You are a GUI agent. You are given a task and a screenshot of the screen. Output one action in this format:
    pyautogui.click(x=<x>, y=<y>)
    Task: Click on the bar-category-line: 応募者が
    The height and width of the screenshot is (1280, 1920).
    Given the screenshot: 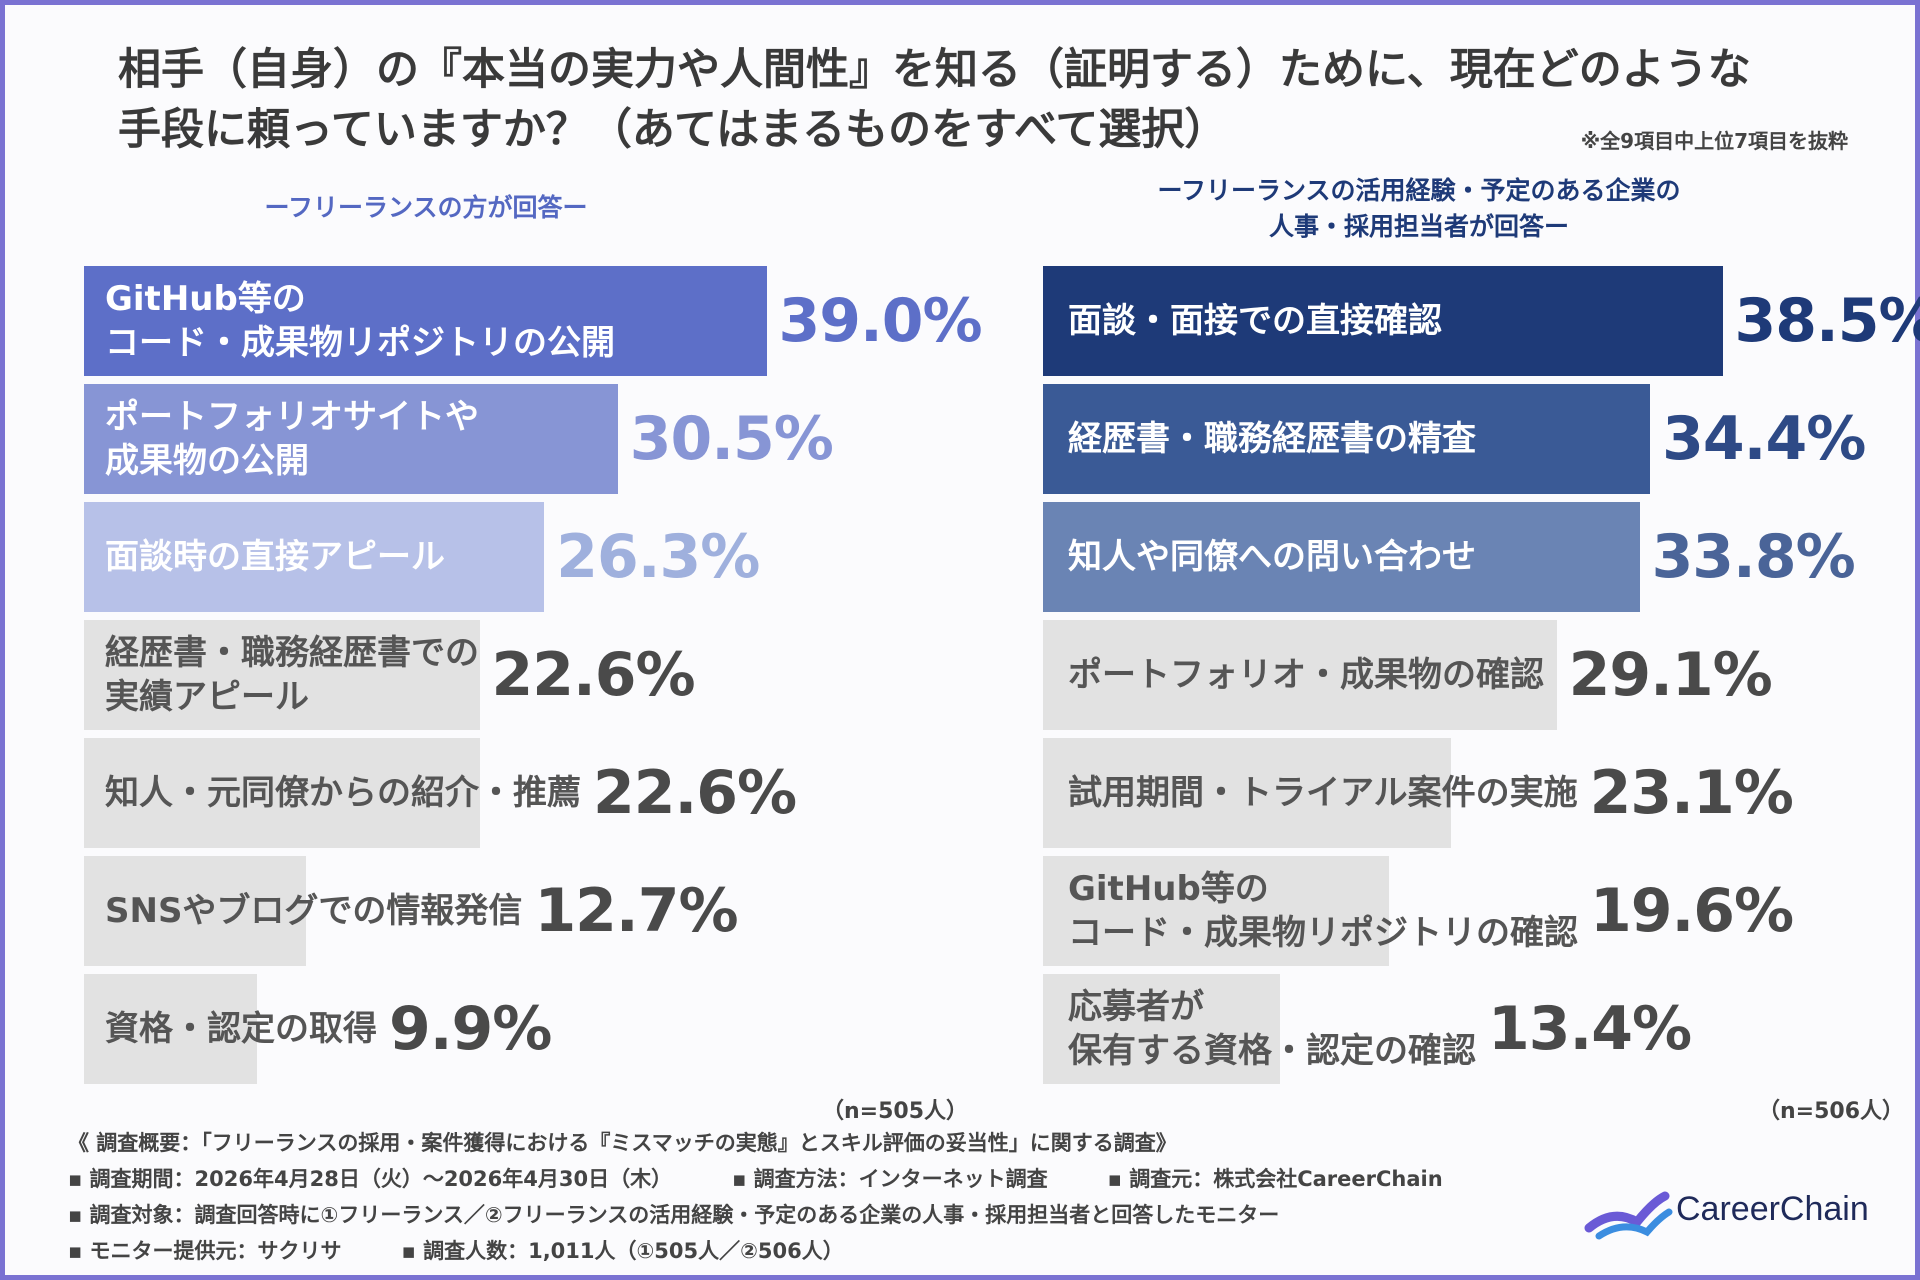 What is the action you would take?
    pyautogui.click(x=1136, y=1007)
    